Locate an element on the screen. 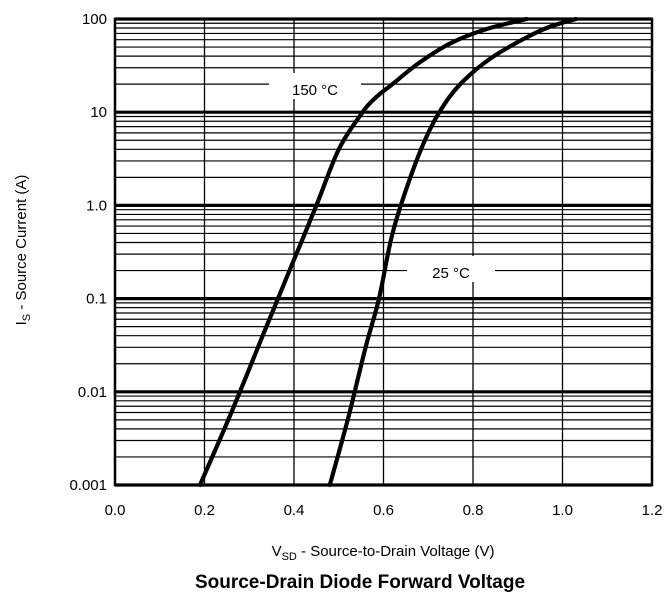  x-axis-label-main: V is located at coordinates (277, 551).